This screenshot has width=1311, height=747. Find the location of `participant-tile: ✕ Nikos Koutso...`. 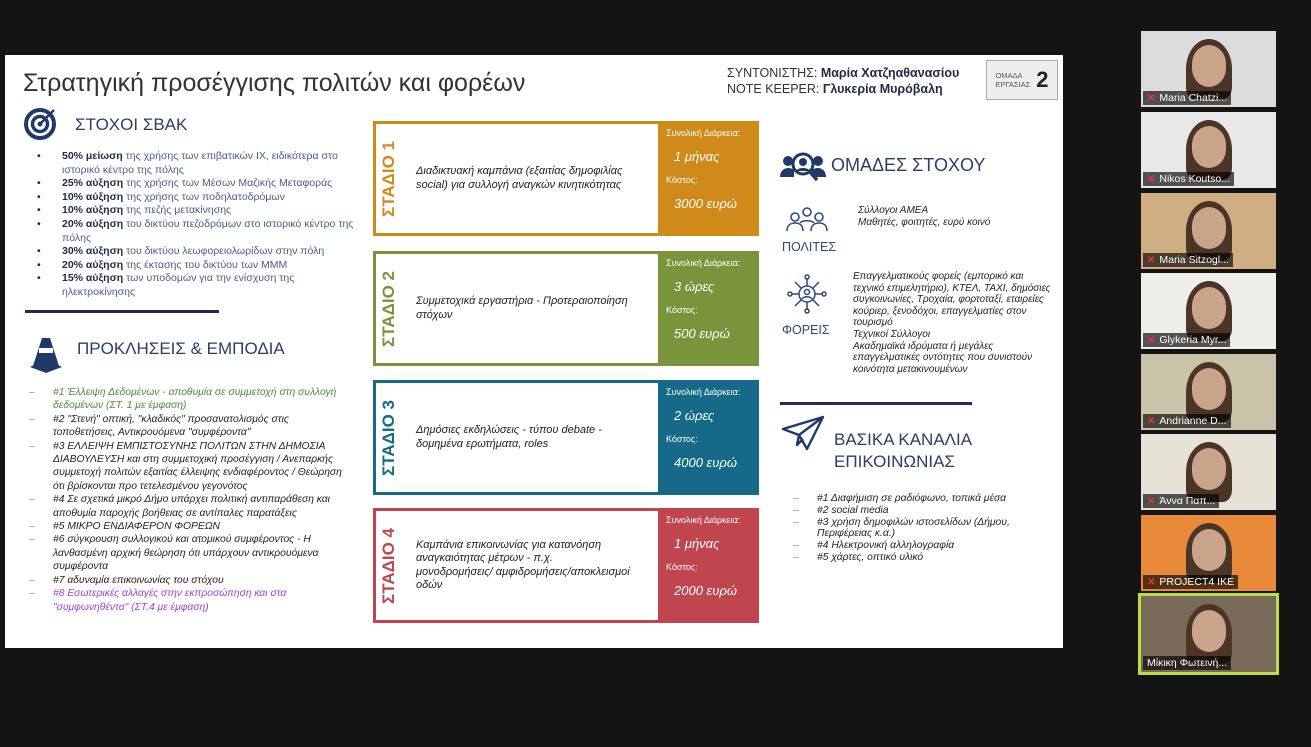

participant-tile: ✕ Nikos Koutso... is located at coordinates (1208, 150).